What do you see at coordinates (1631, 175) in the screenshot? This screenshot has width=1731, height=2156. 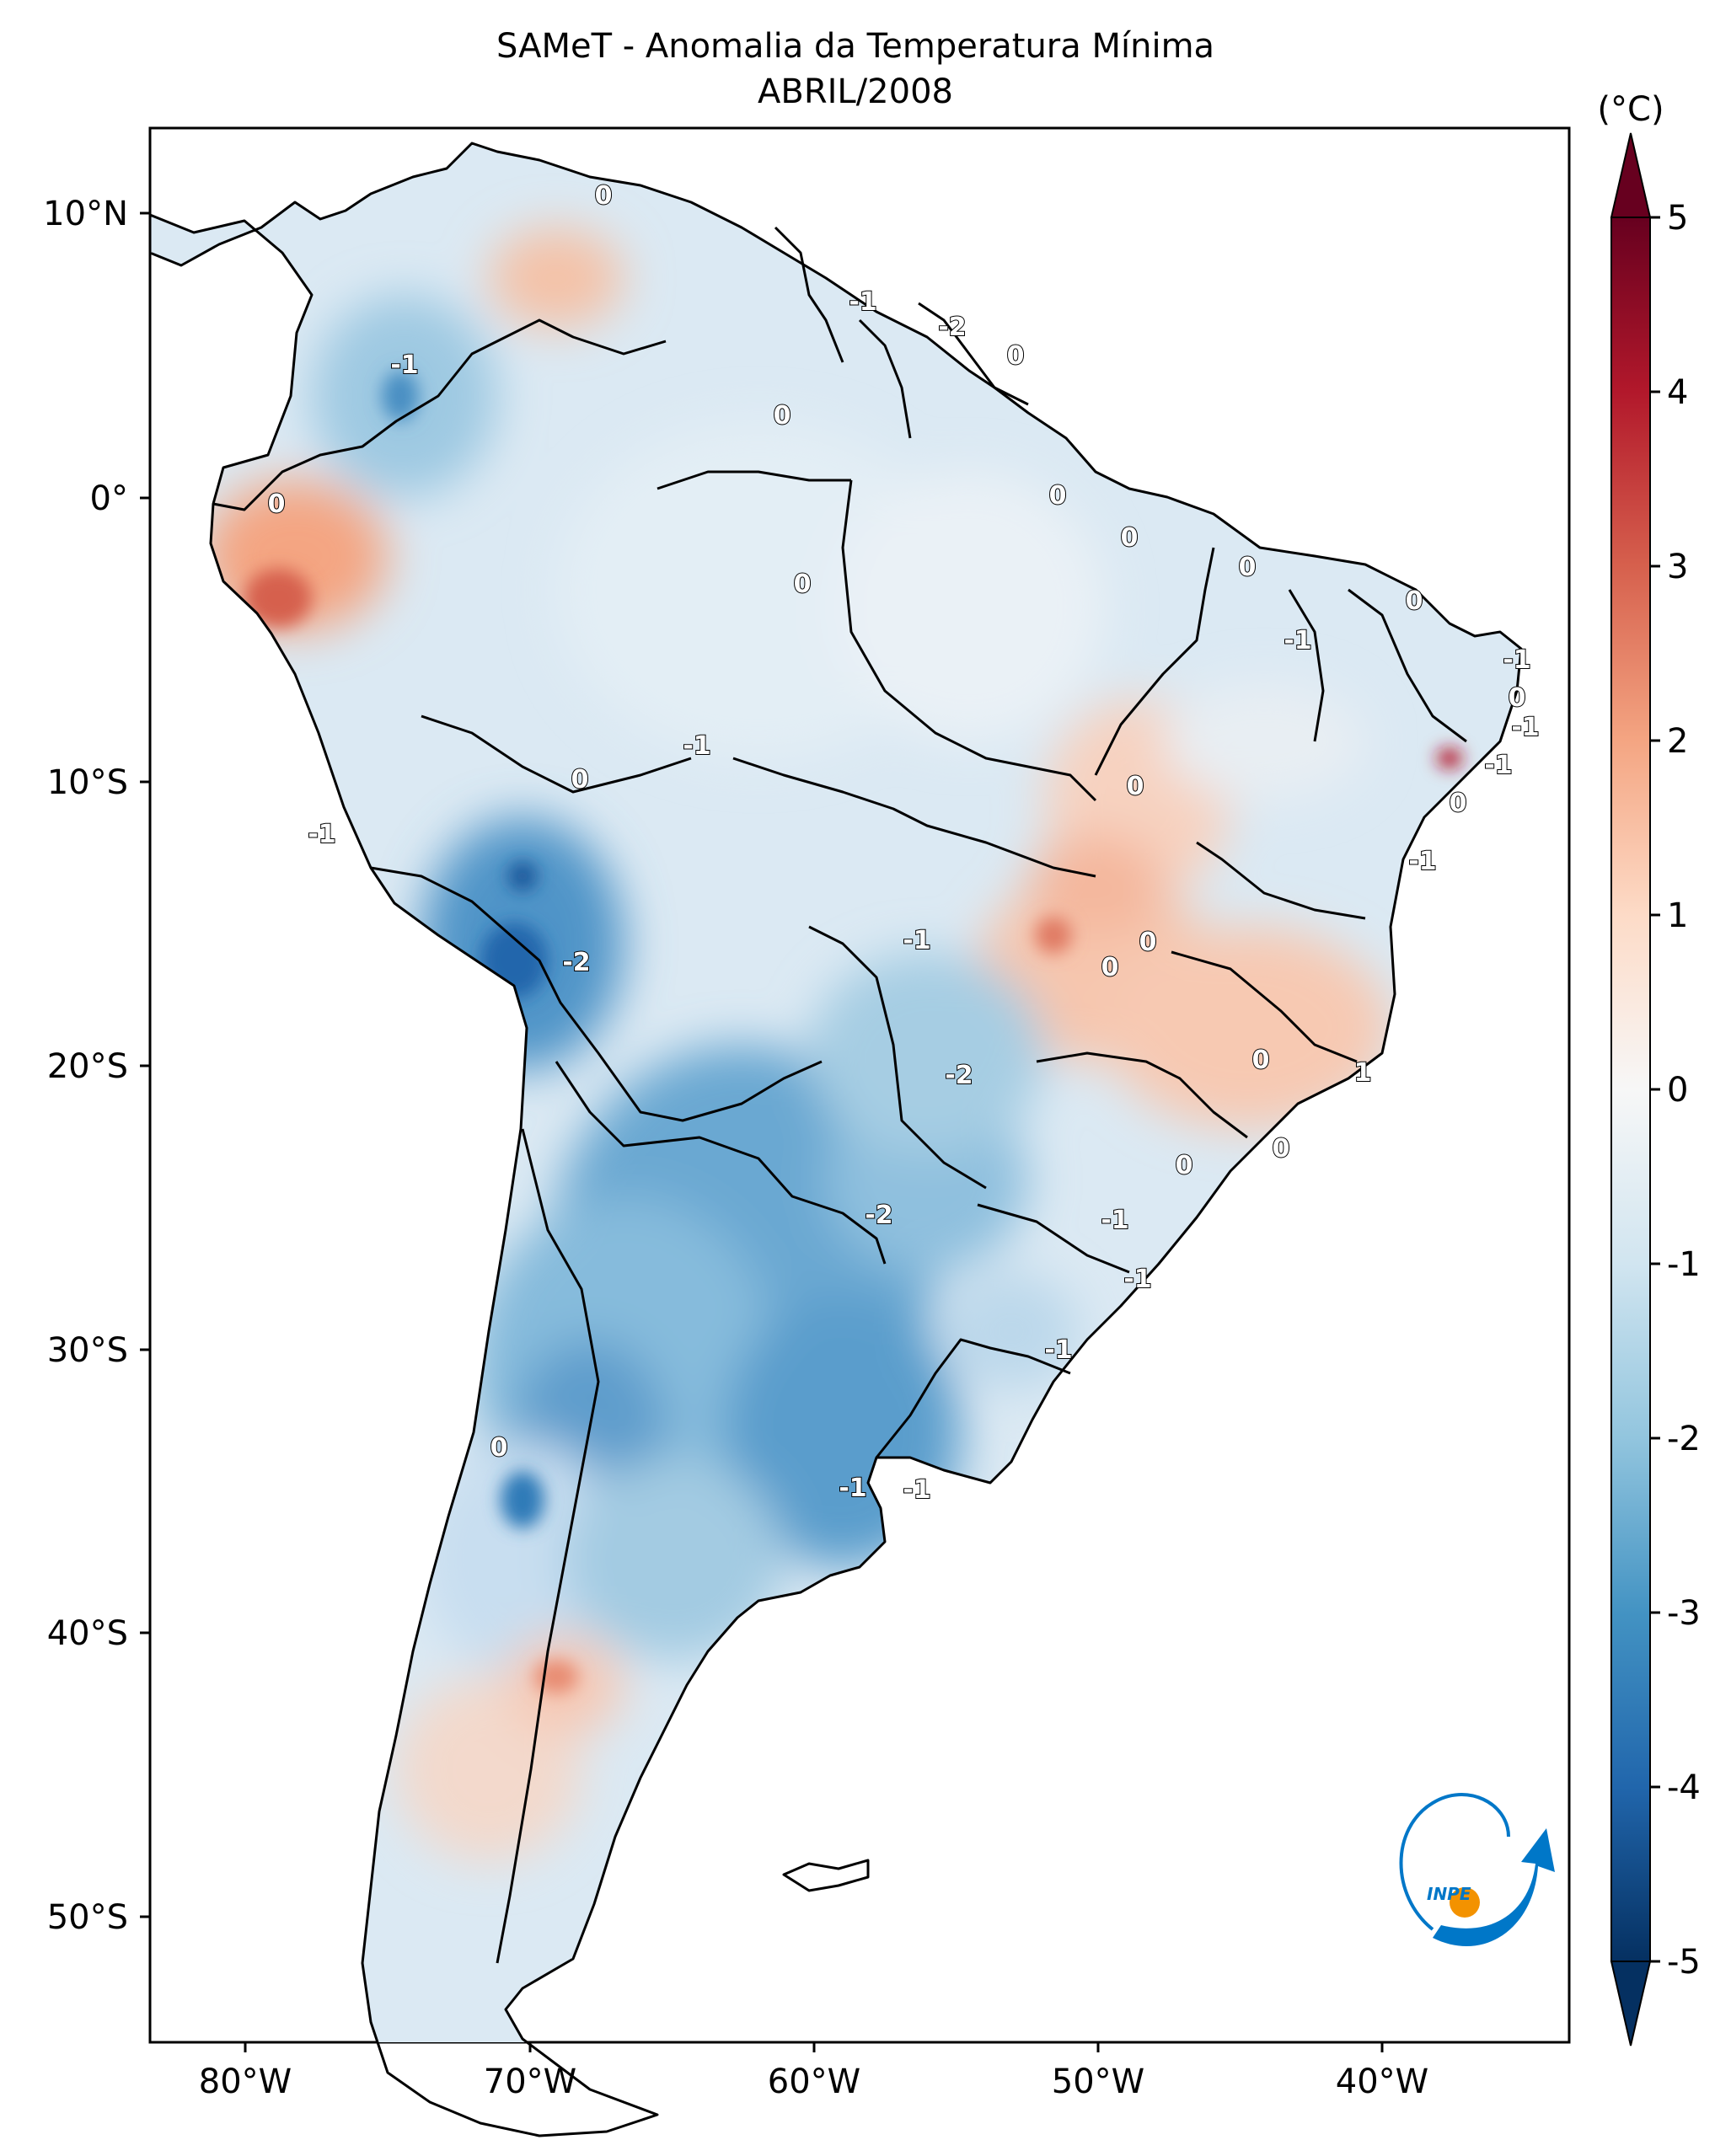 I see `colorbar-extend-top` at bounding box center [1631, 175].